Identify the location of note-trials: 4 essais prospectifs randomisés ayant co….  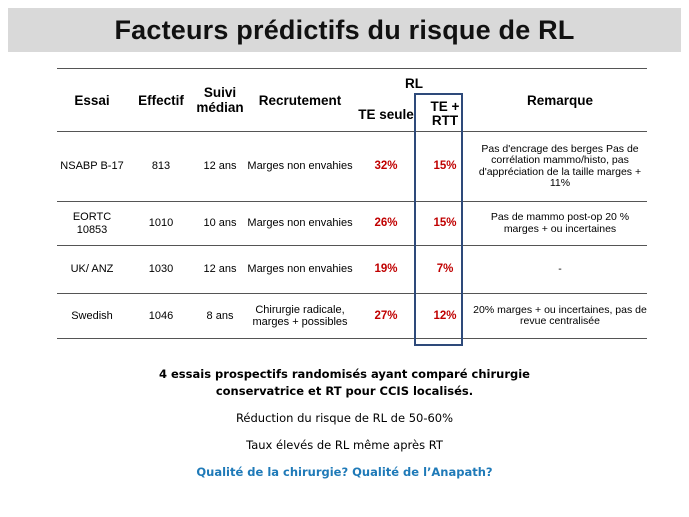
(344, 382).